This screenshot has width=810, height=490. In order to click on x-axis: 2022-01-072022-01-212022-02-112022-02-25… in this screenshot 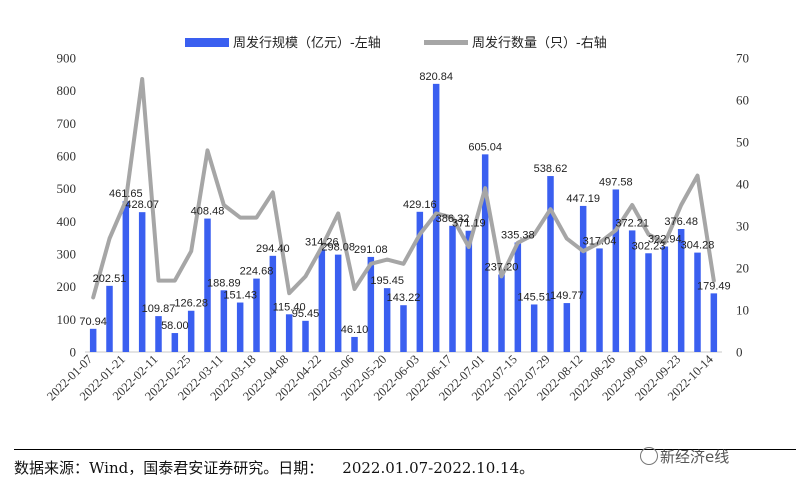, I will do `click(380, 378)`.